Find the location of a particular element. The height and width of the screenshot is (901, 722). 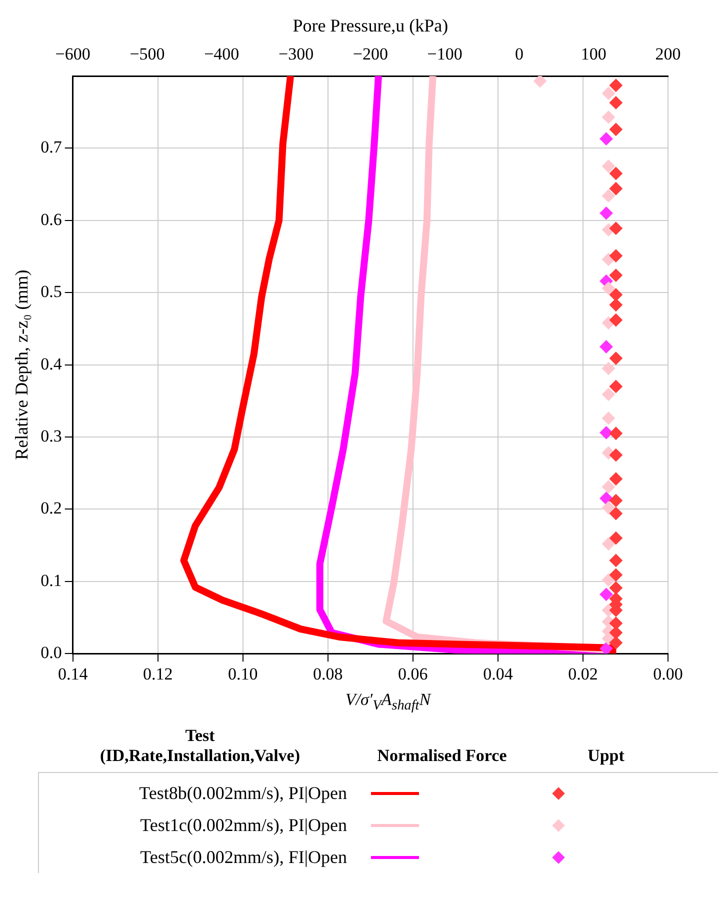

legend-label: Test5c(0.002mm/s), FI|Open is located at coordinates (243, 857).